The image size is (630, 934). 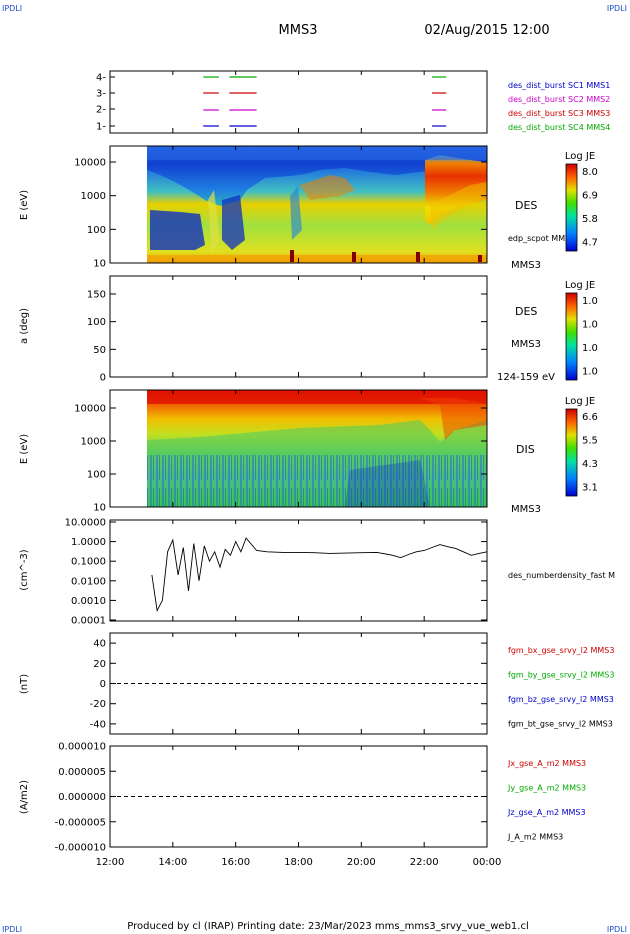 I want to click on panel-burst-frame, so click(x=298, y=102).